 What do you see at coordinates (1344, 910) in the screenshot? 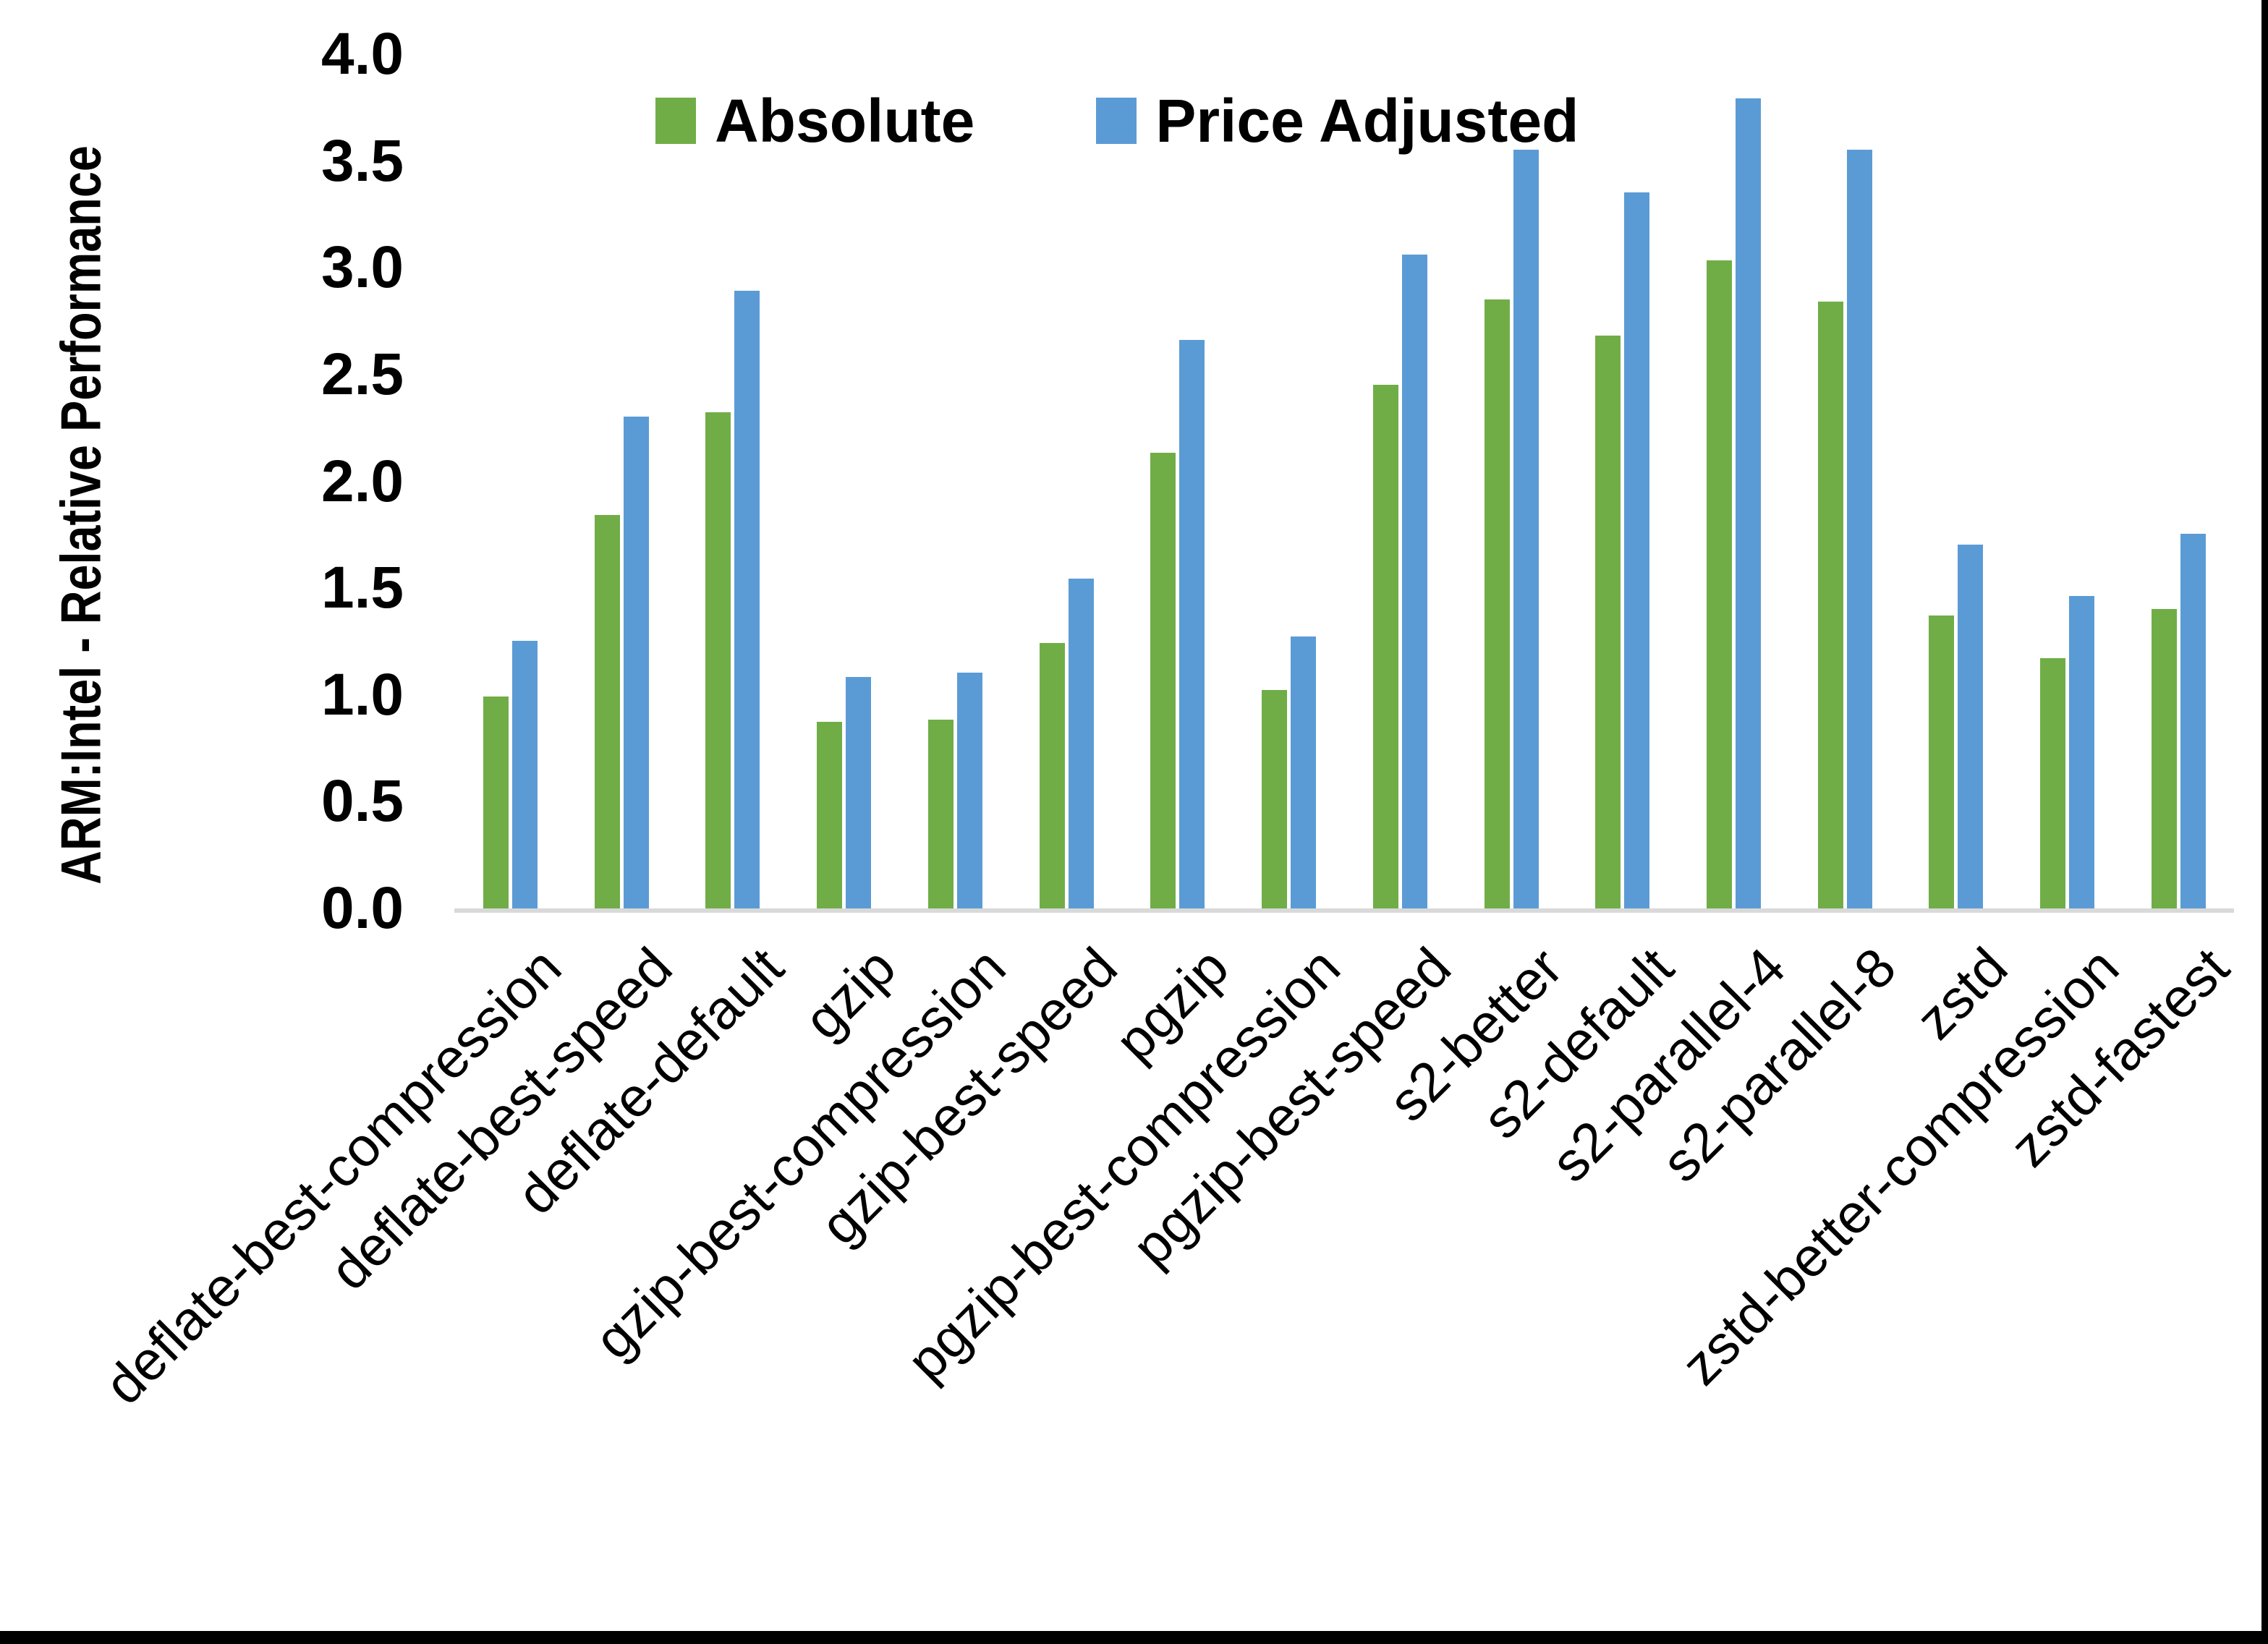
I see `x-axis-line` at bounding box center [1344, 910].